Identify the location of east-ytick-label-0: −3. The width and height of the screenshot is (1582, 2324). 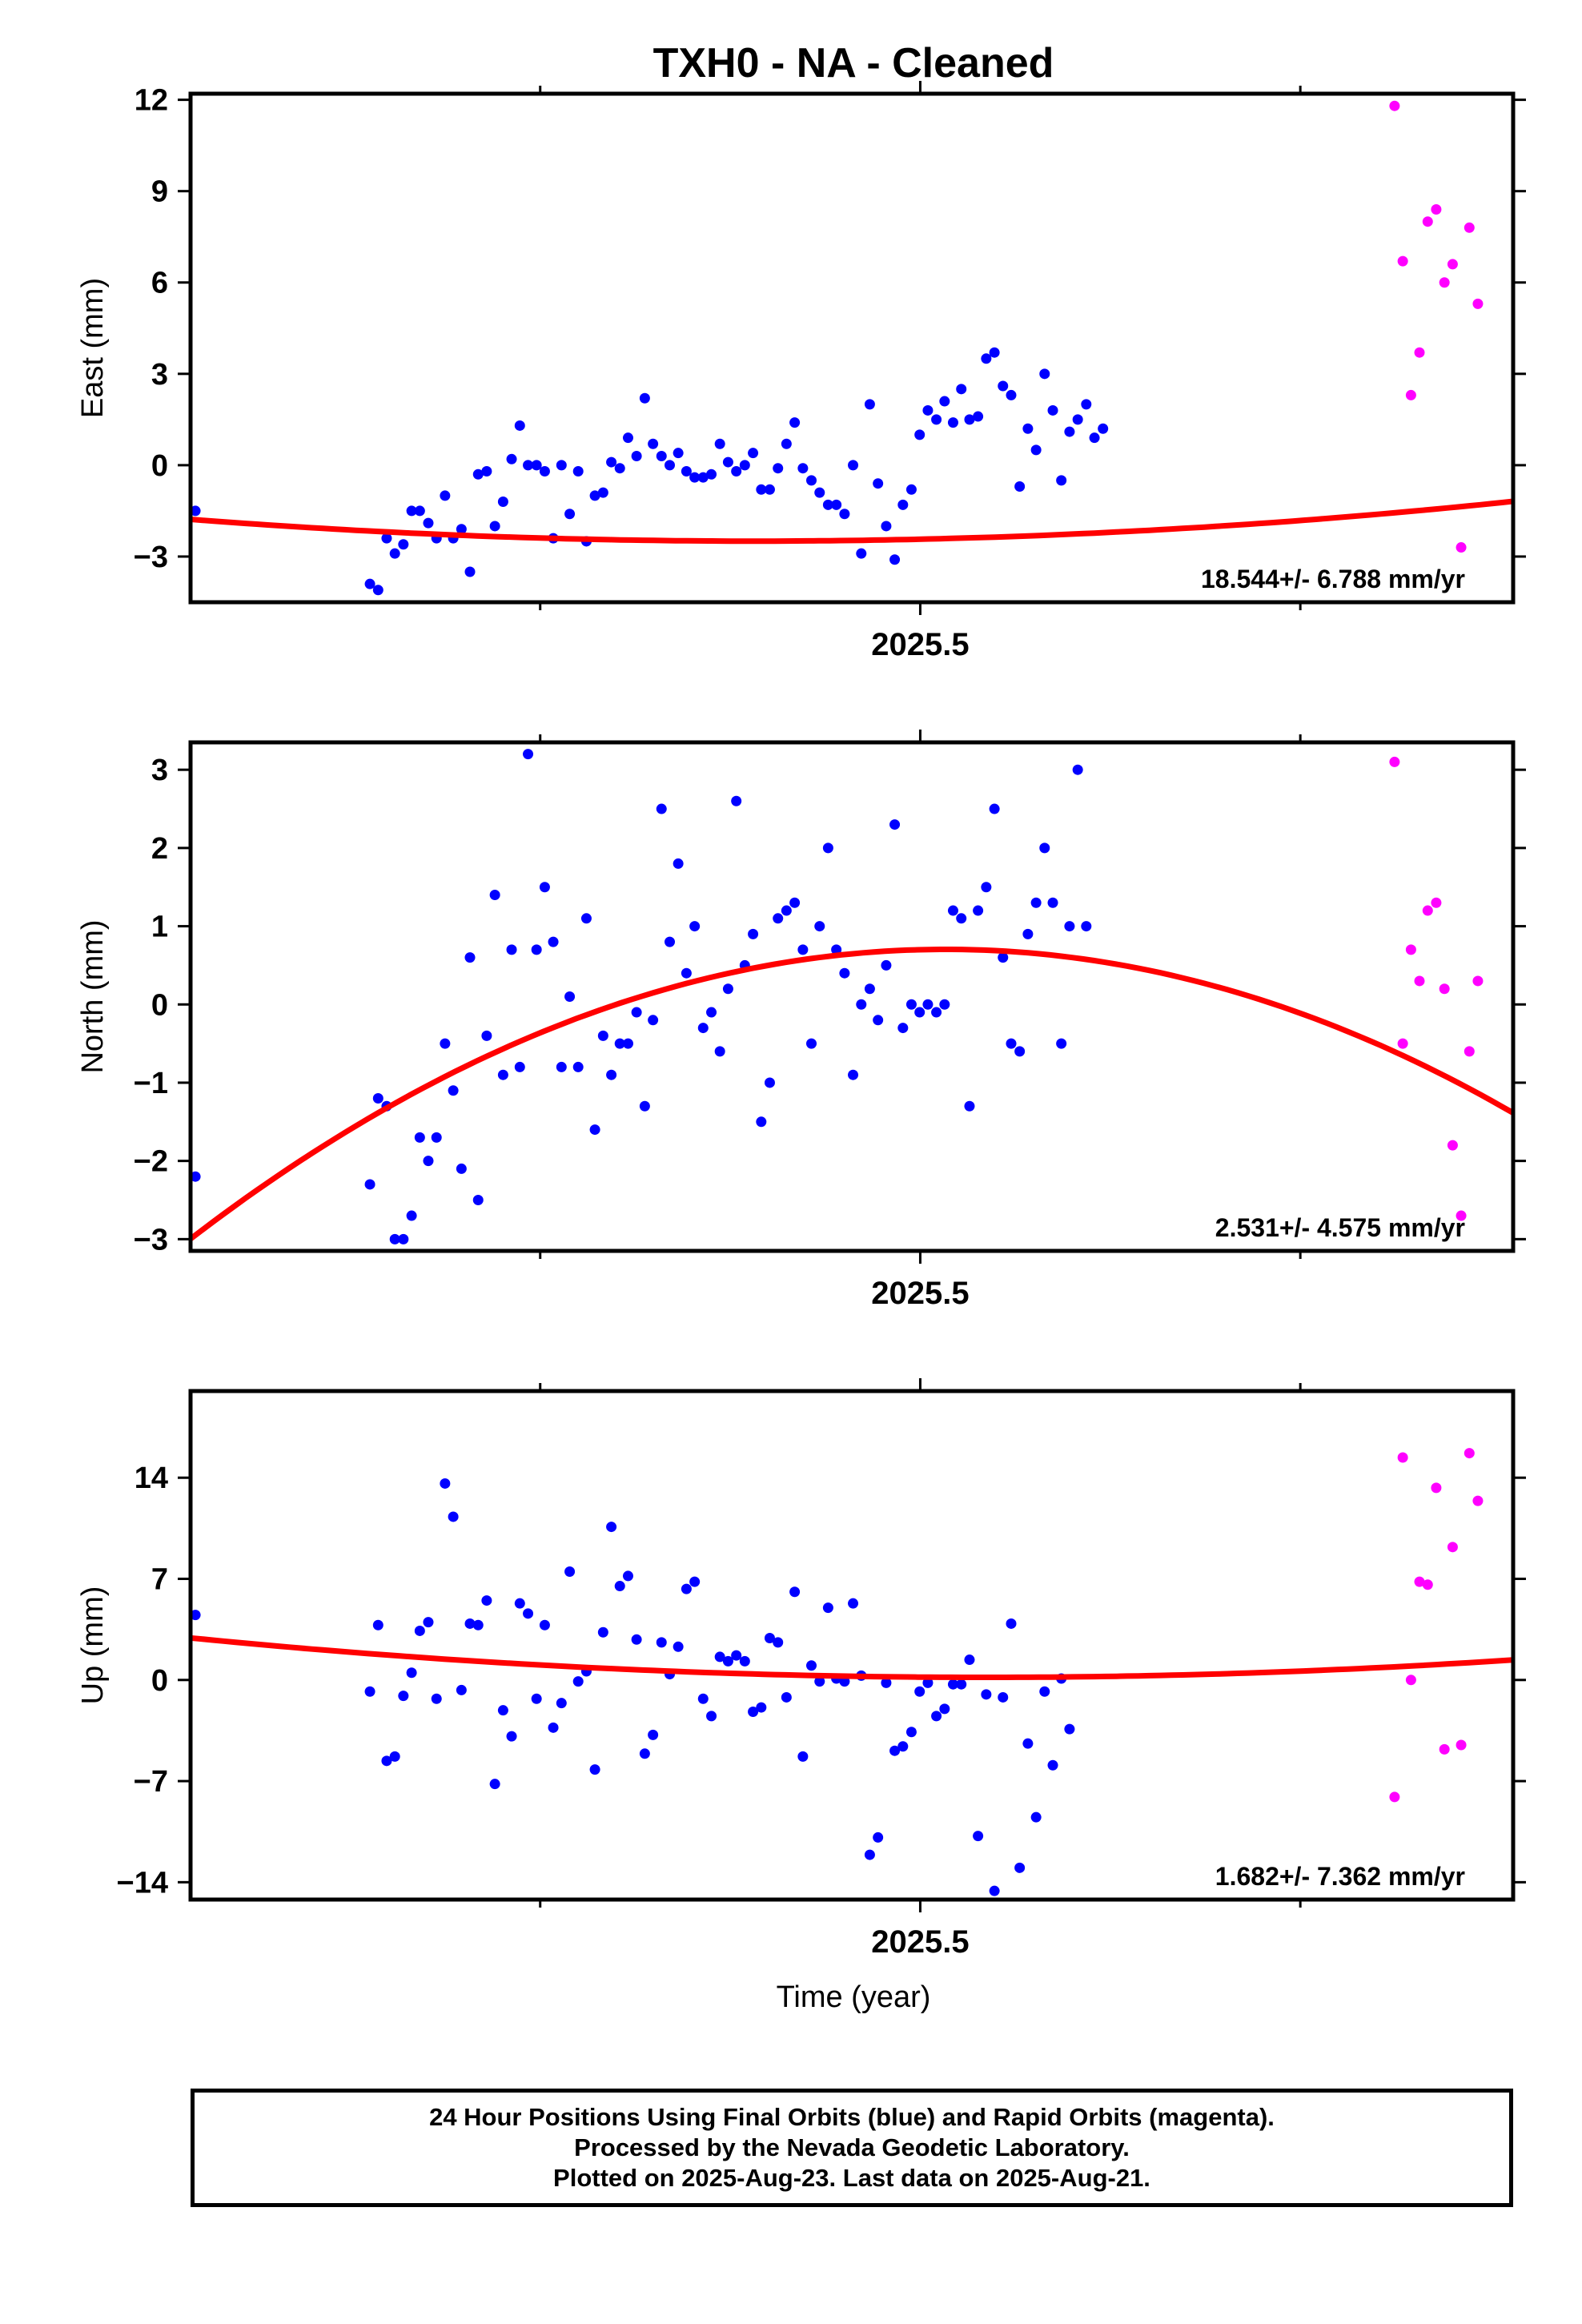
(151, 557).